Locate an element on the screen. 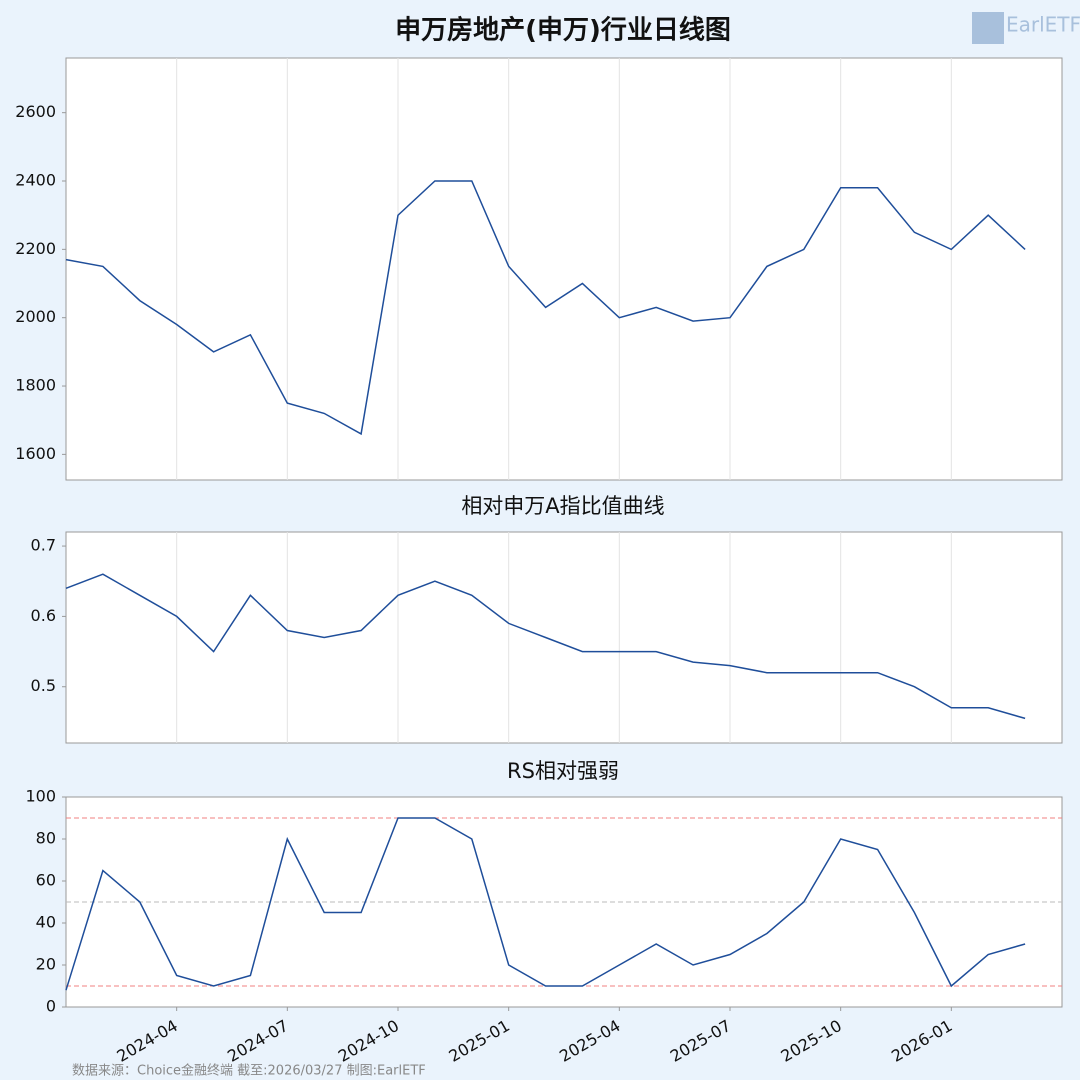  y-tick-label: 60 is located at coordinates (46, 880).